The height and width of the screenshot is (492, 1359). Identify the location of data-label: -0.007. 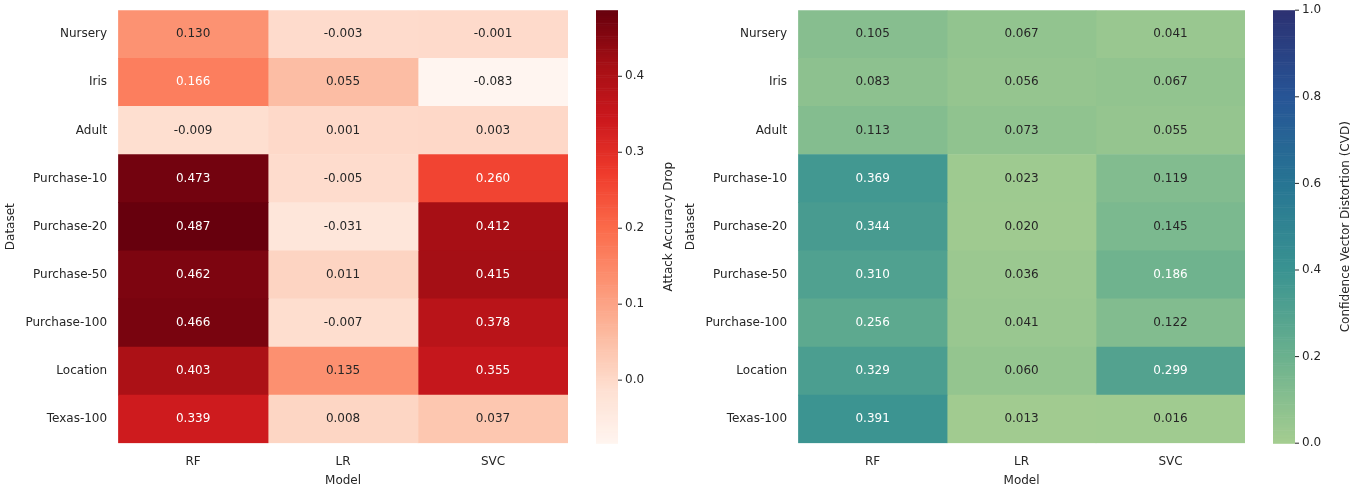
(343, 322).